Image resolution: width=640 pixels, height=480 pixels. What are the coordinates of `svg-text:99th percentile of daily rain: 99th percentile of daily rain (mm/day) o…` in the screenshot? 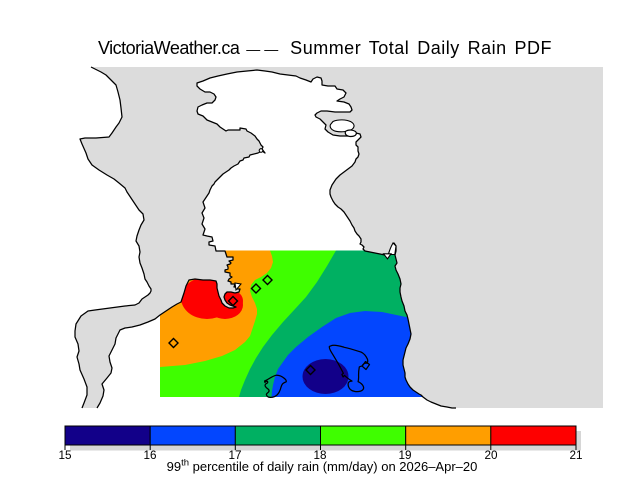 It's located at (322, 466).